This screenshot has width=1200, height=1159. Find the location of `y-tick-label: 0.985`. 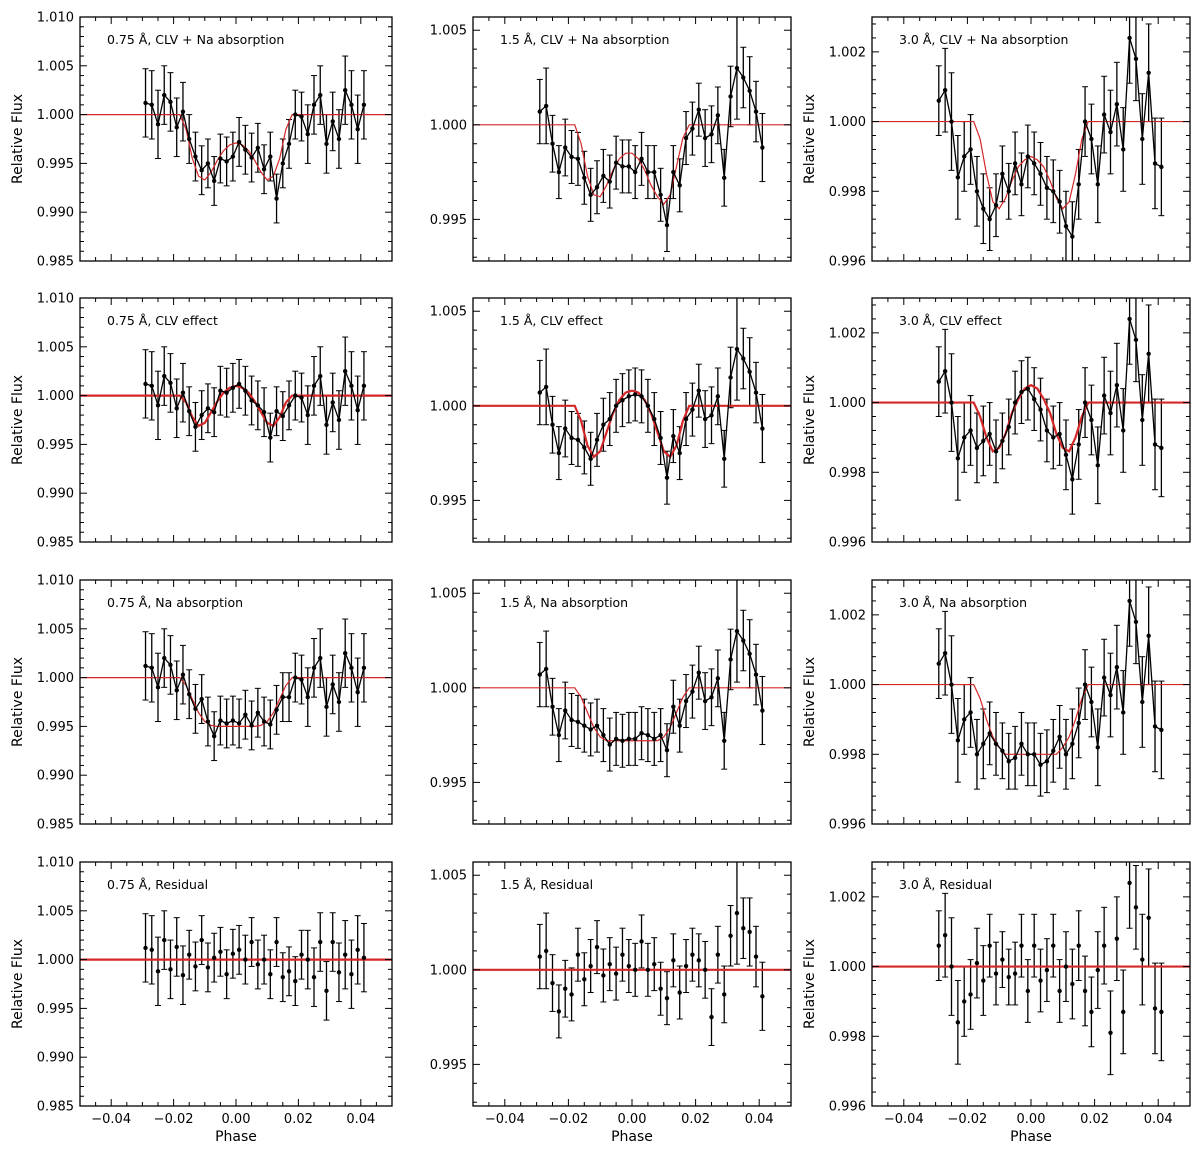

y-tick-label: 0.985 is located at coordinates (55, 262).